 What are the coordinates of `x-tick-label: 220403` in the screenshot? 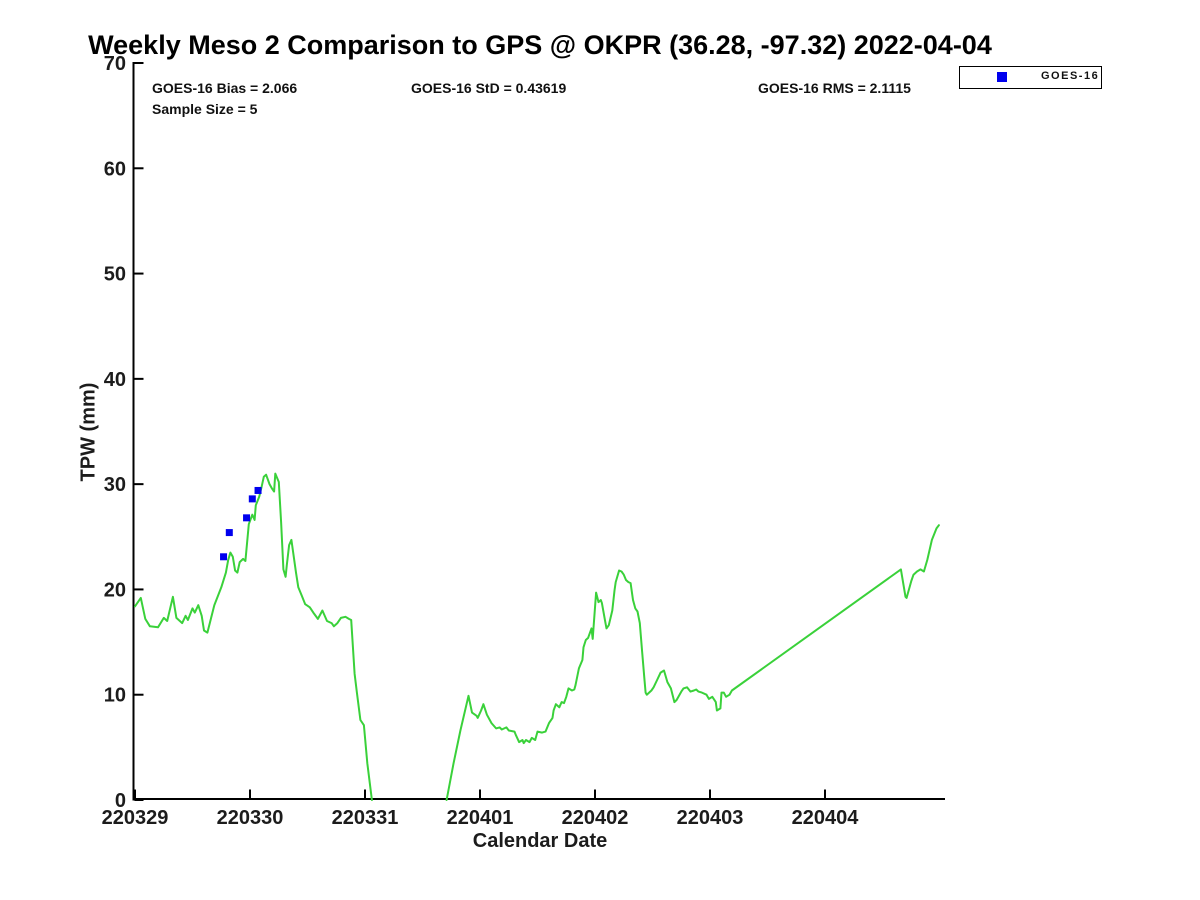 It's located at (710, 818).